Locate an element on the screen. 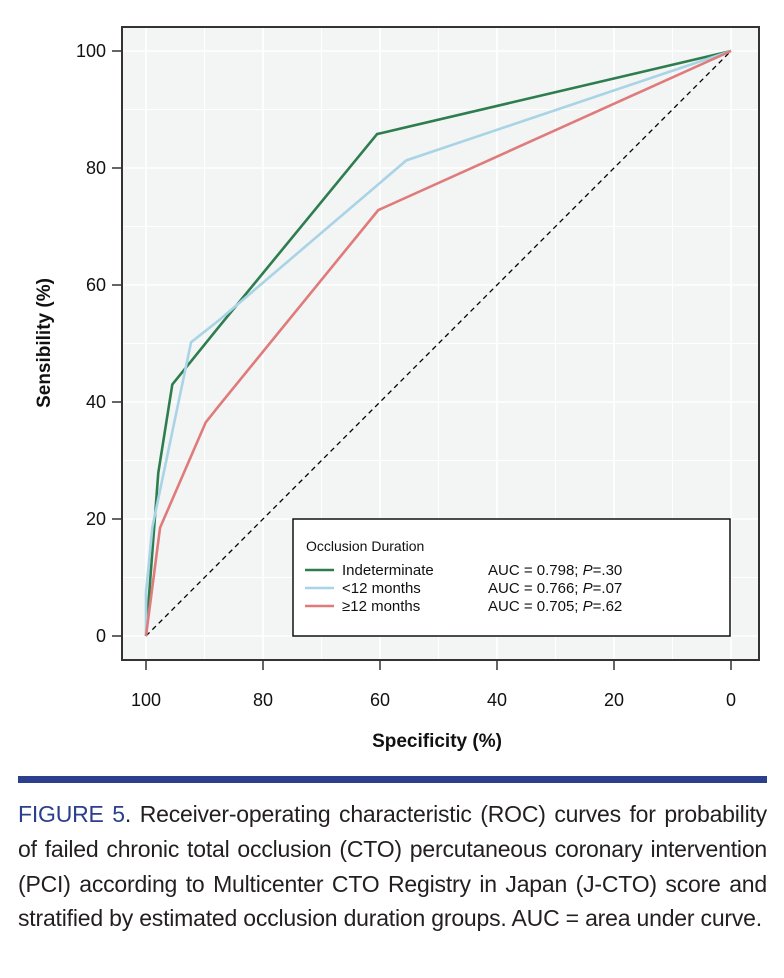  y-axis-label: Sensibility (%) is located at coordinates (44, 343).